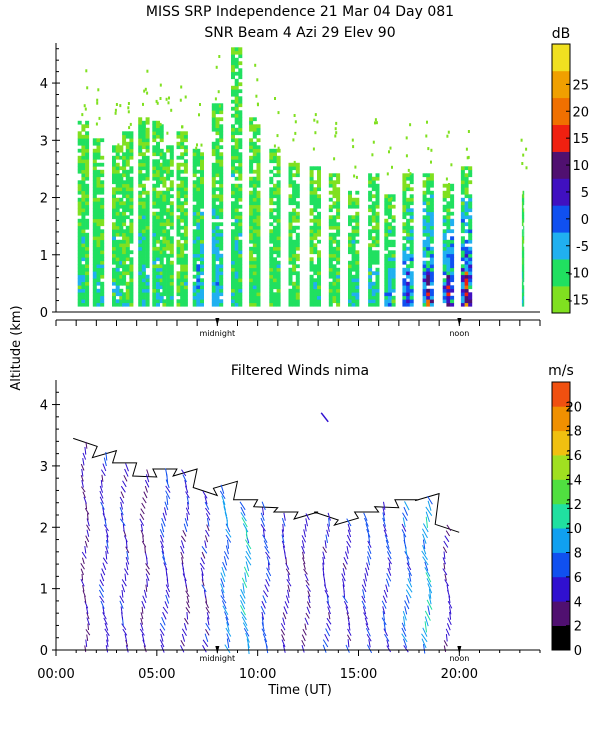  Describe the element at coordinates (578, 274) in the screenshot. I see `snr-colorbar-tick-label: -10` at that location.